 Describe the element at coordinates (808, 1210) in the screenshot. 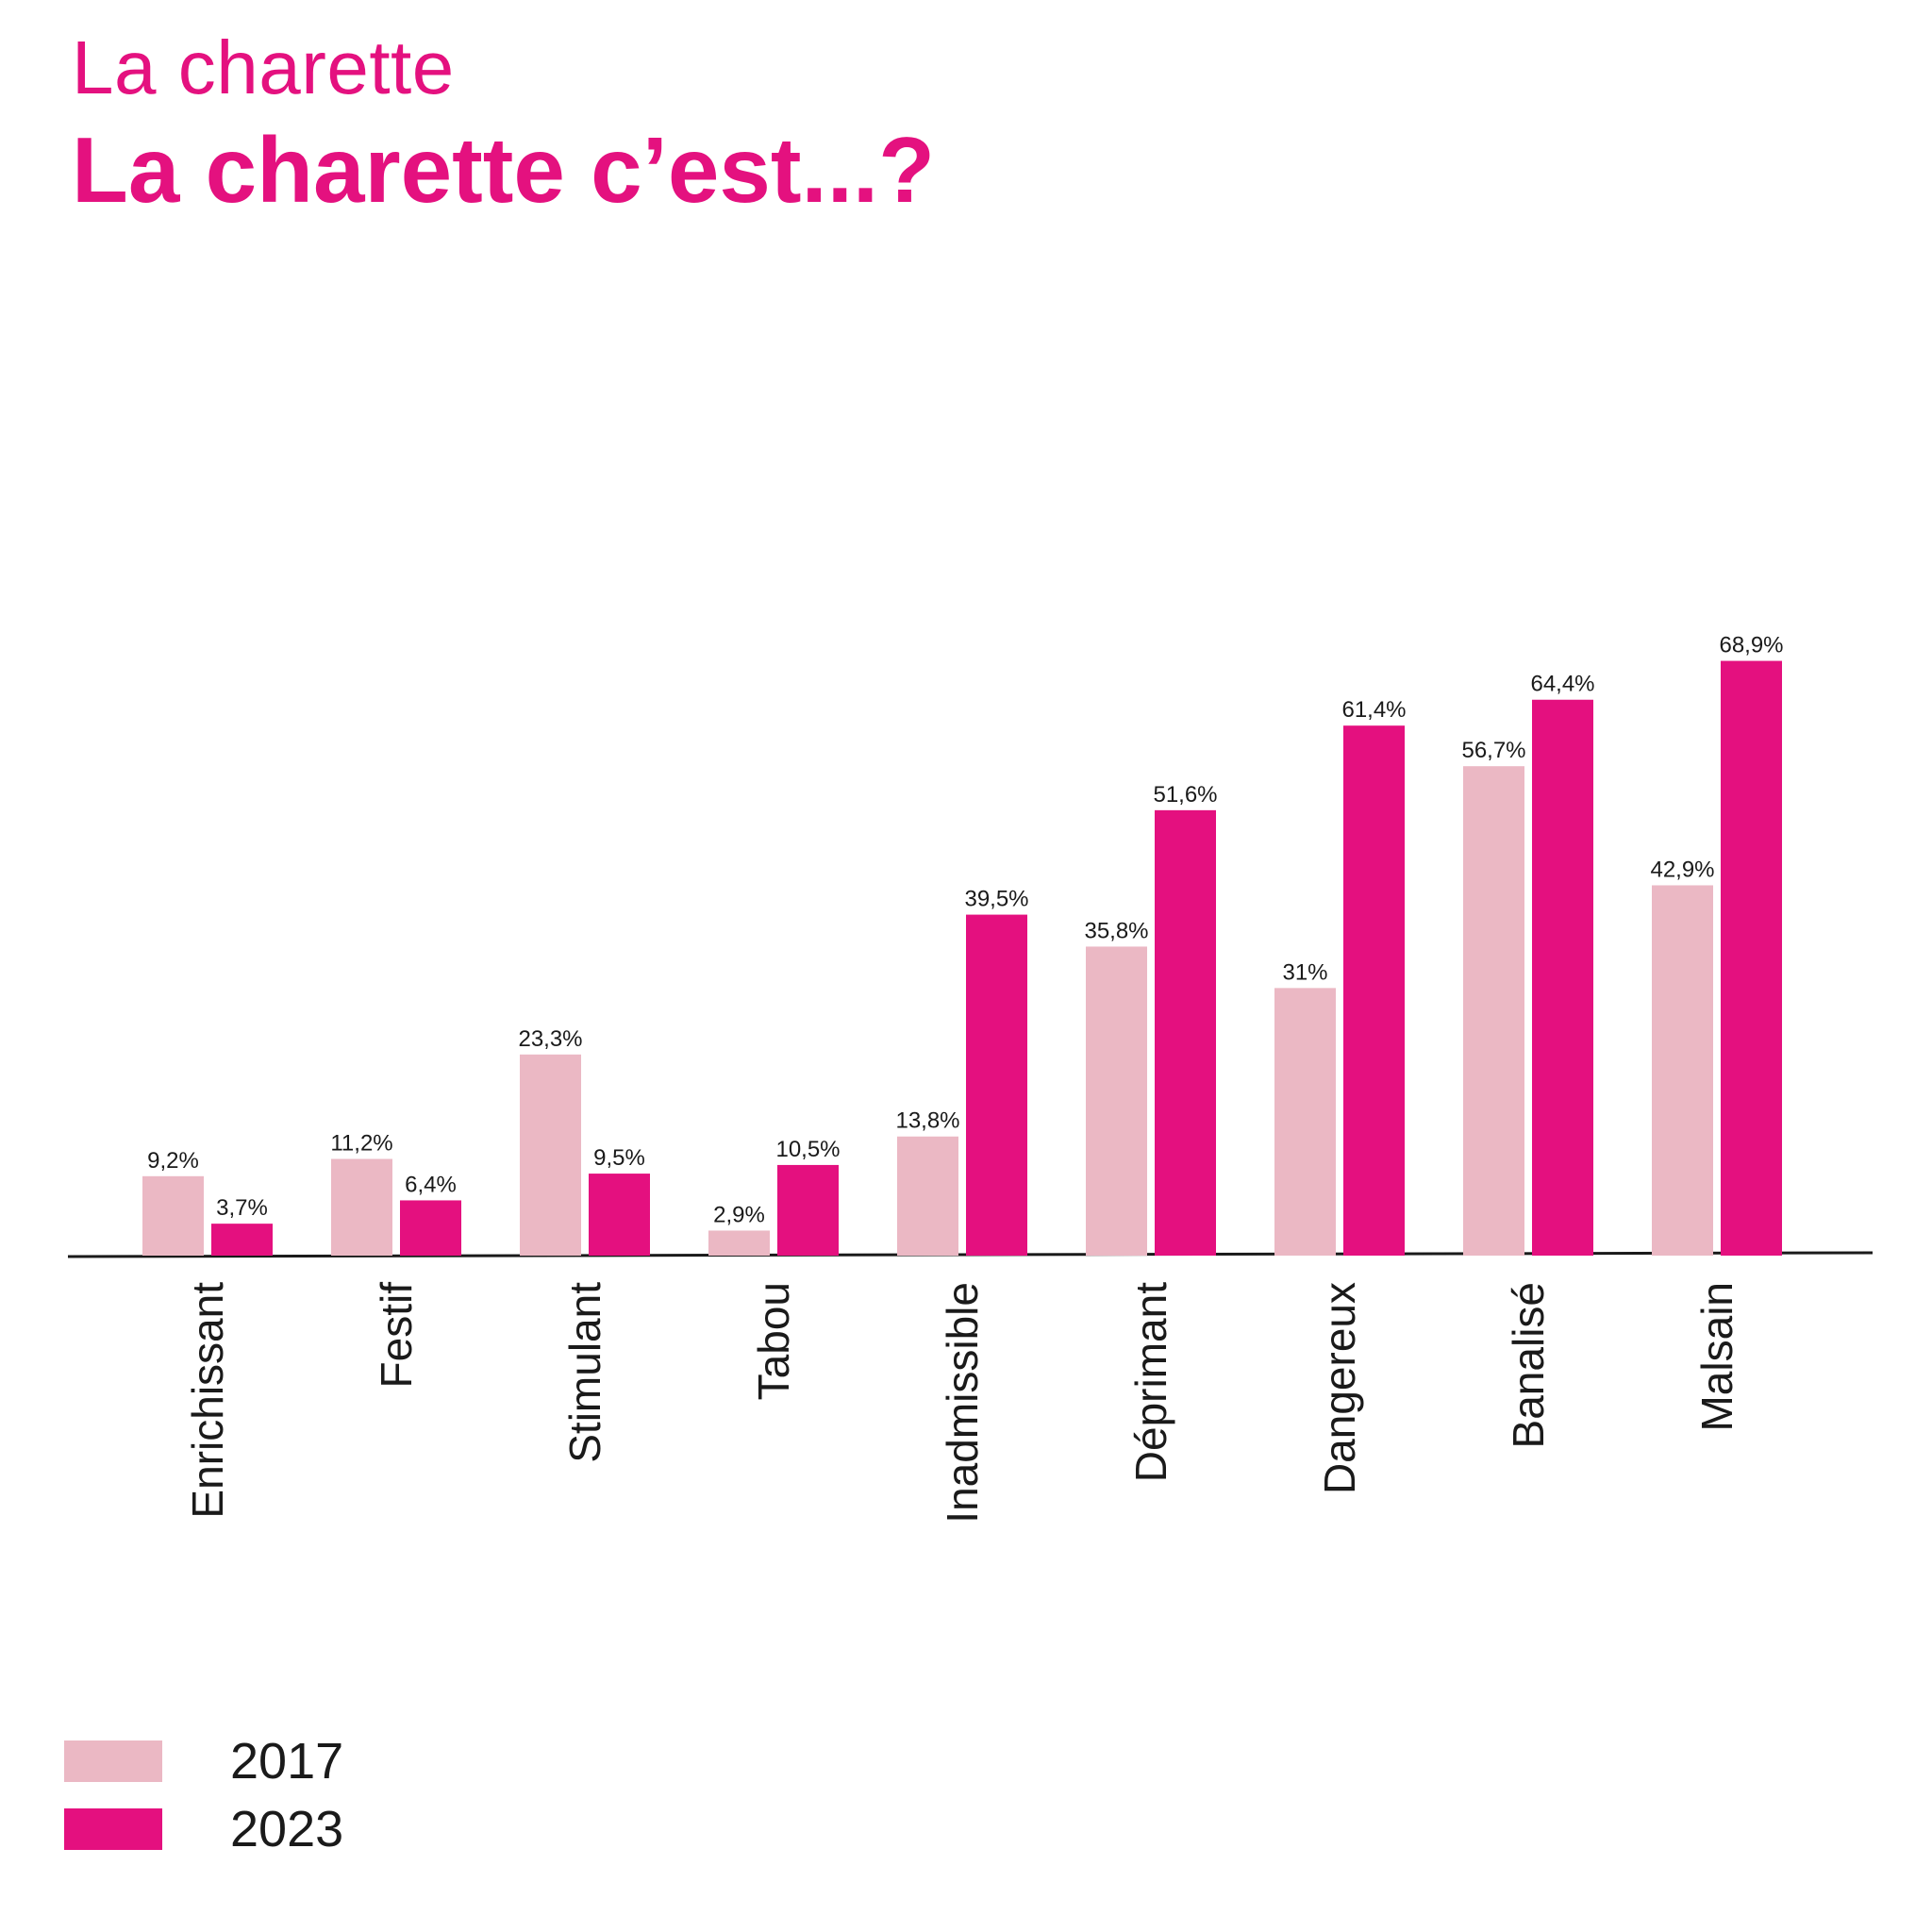

I see `bar-2023-tabou` at that location.